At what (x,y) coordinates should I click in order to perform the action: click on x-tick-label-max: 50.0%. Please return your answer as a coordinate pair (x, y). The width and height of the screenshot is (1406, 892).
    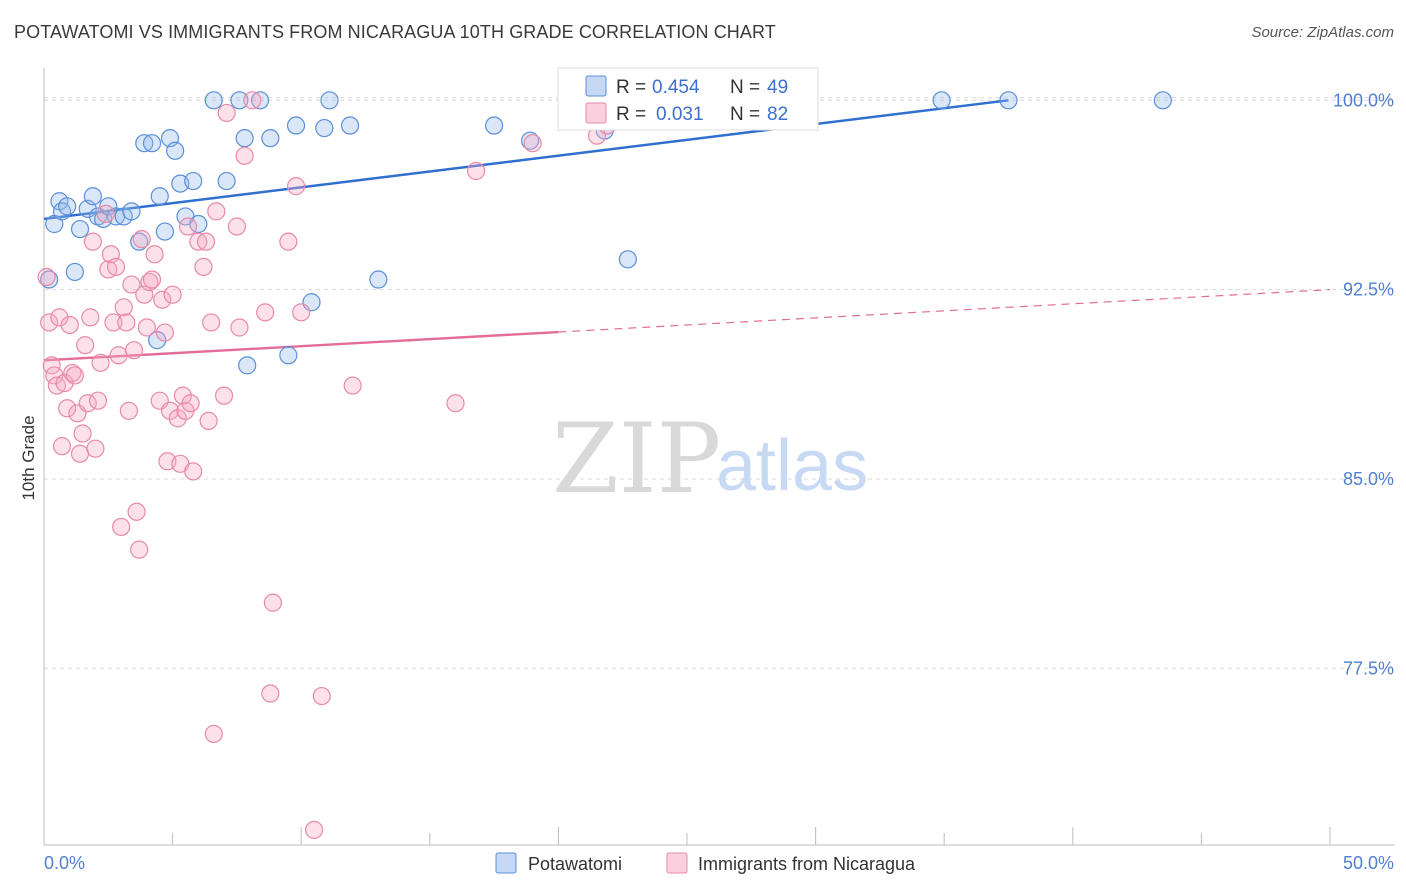
    Looking at the image, I should click on (1368, 863).